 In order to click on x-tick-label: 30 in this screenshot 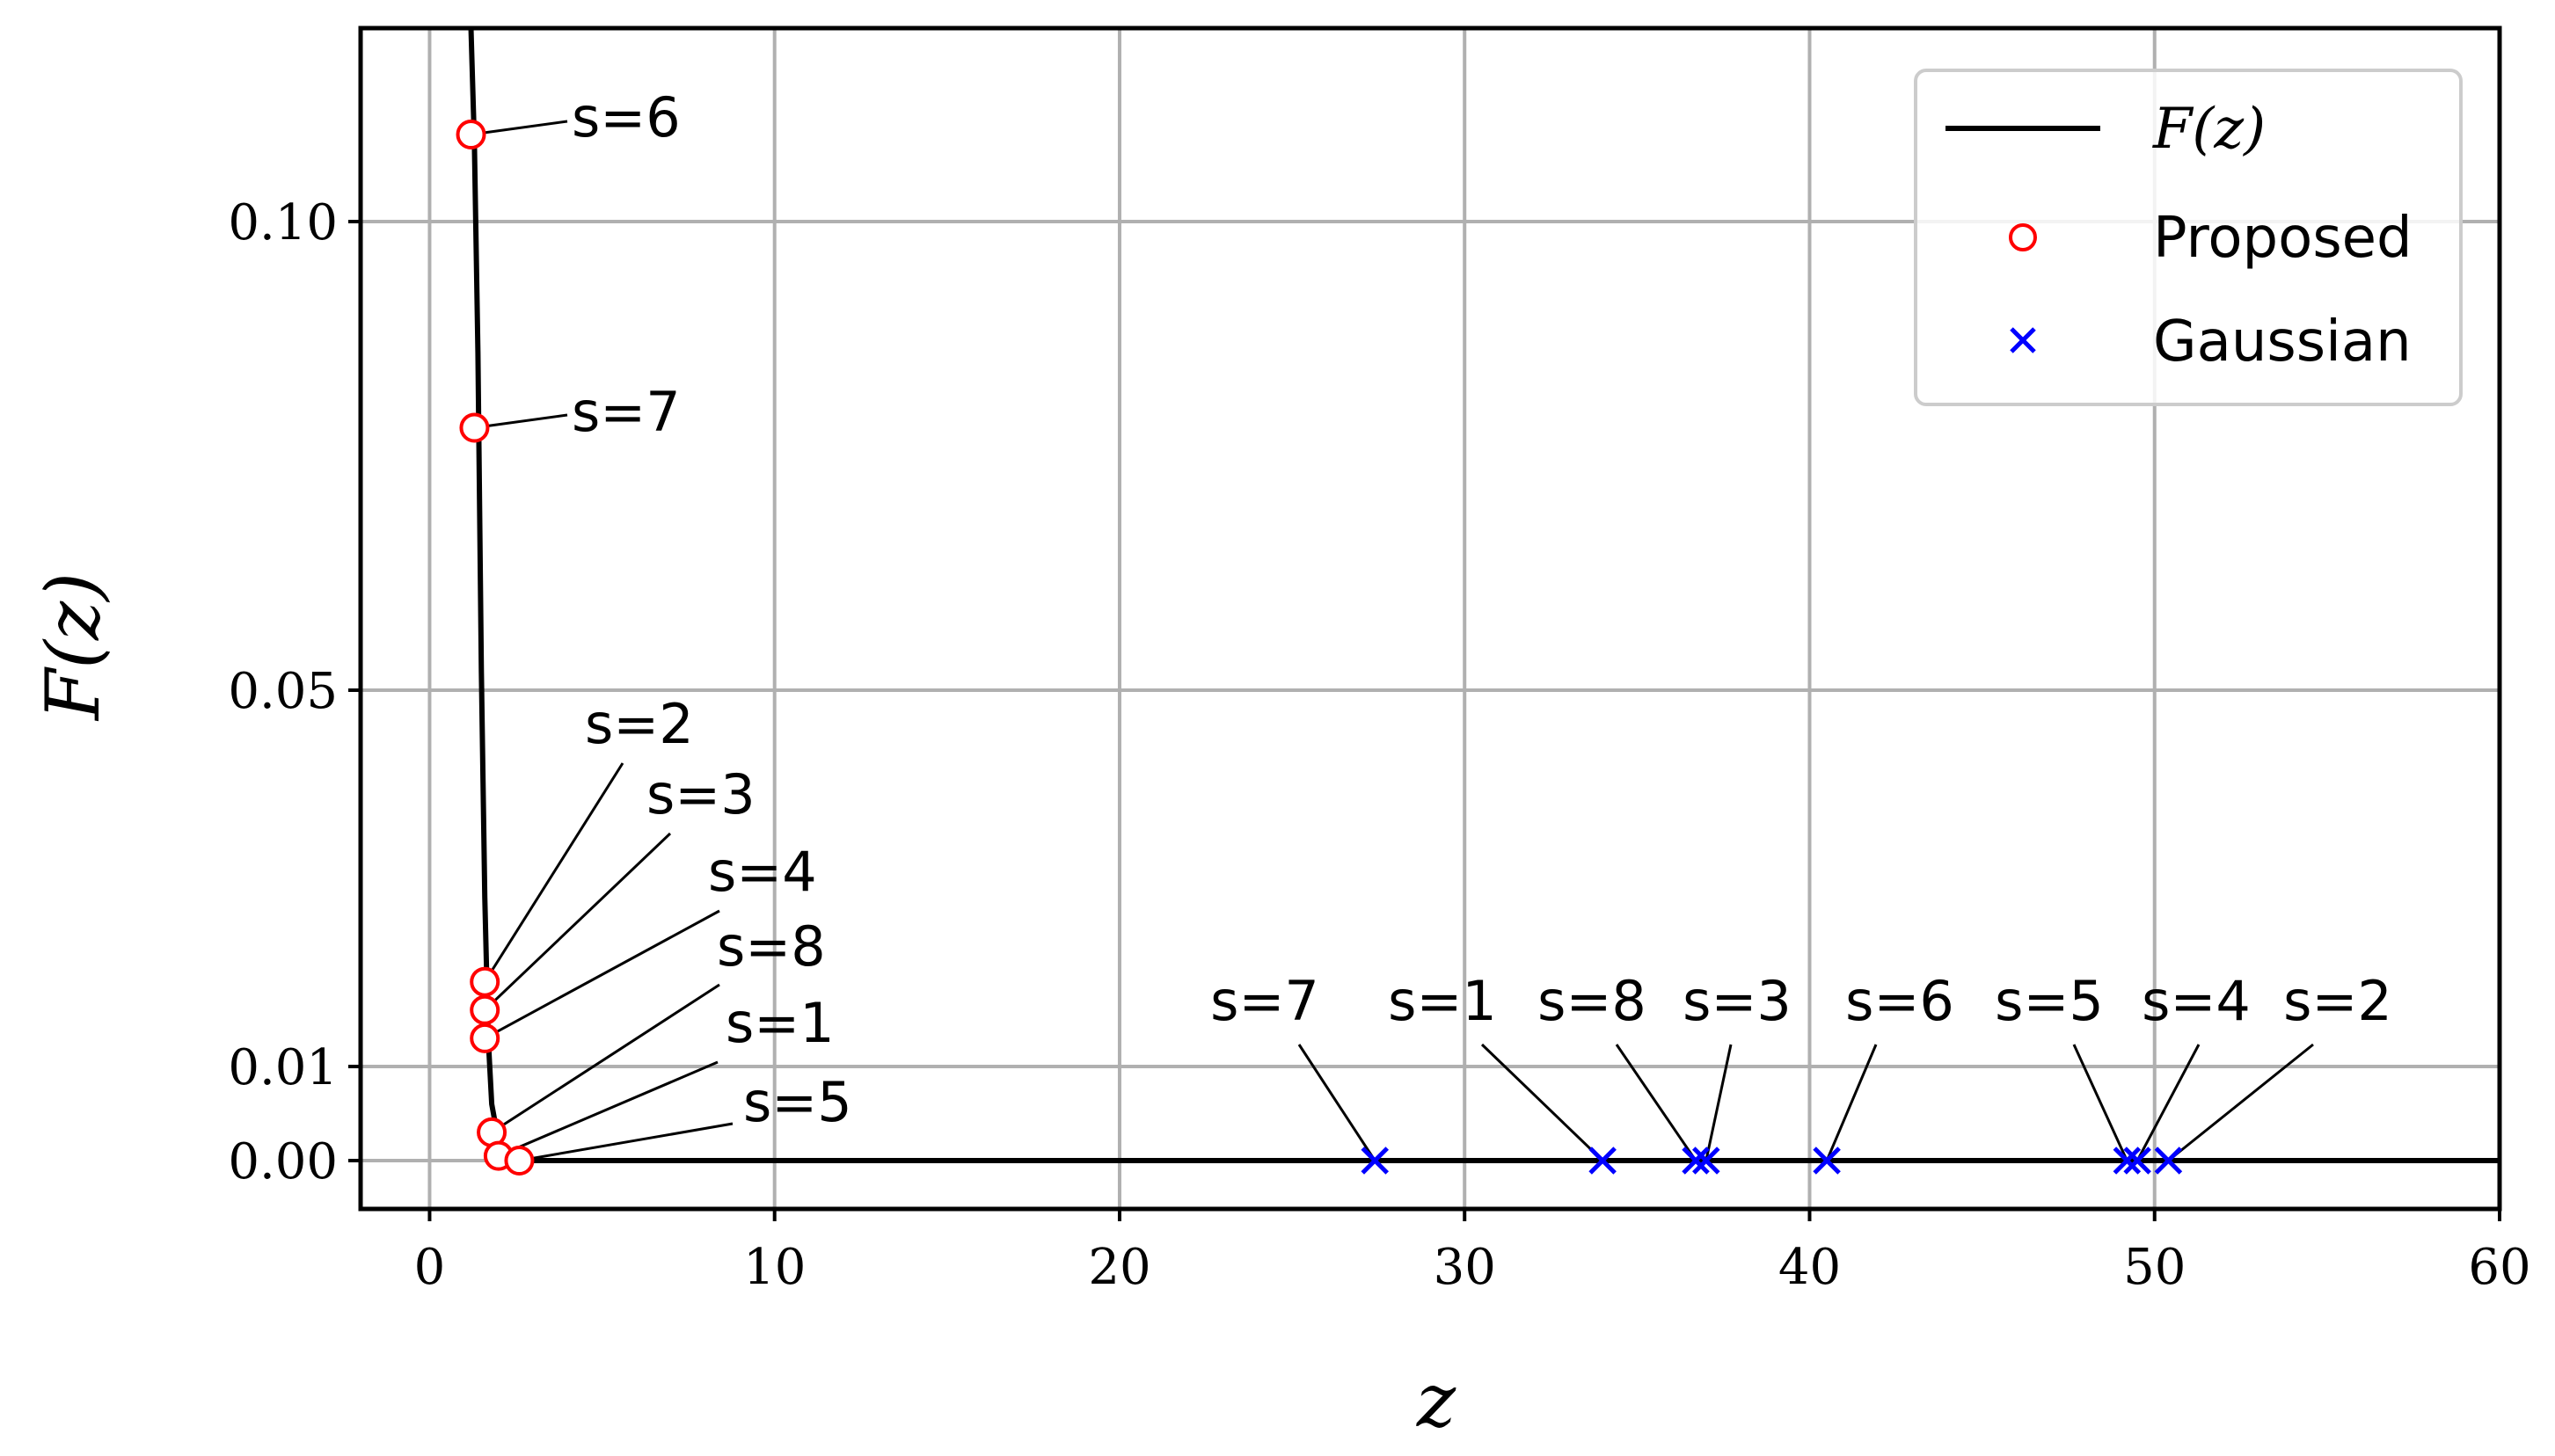, I will do `click(1465, 1267)`.